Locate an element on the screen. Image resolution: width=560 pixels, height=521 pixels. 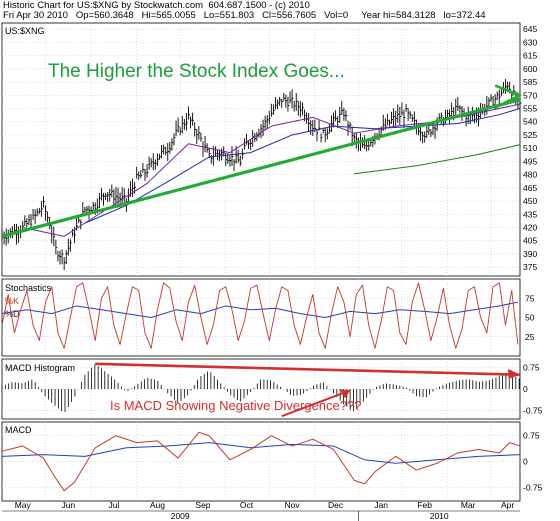
month-label: Dec is located at coordinates (336, 505).